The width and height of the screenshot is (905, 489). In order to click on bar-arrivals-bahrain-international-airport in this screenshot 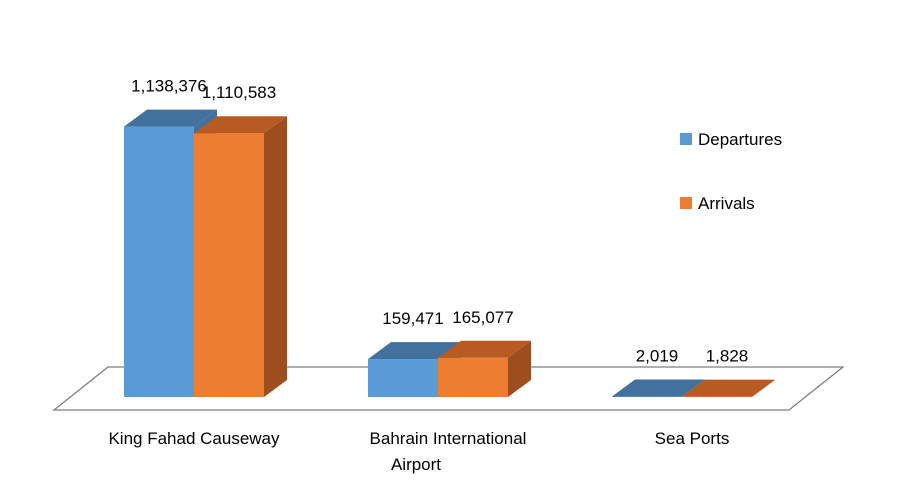, I will do `click(484, 368)`.